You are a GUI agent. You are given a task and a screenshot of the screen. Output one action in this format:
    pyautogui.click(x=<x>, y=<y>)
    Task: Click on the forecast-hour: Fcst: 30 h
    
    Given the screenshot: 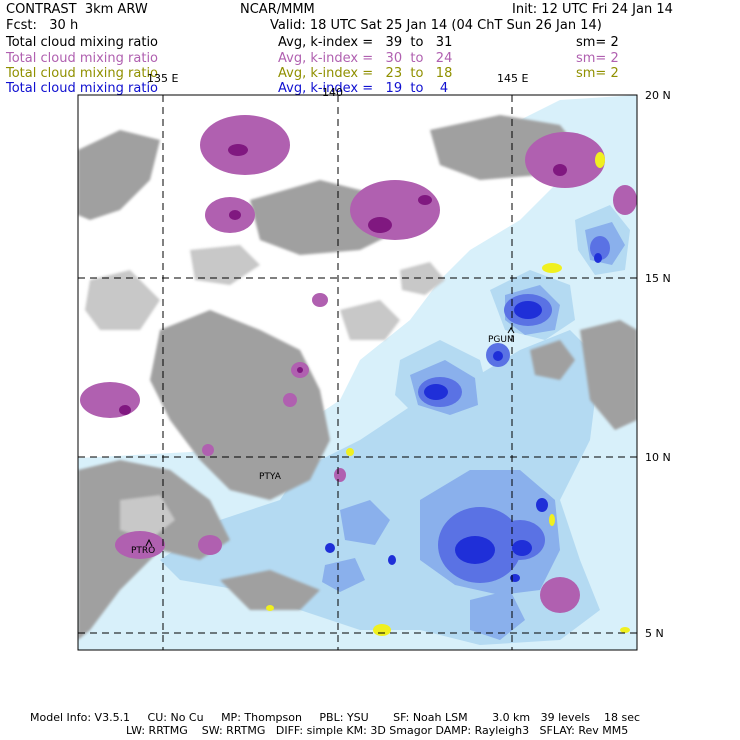 What is the action you would take?
    pyautogui.click(x=42, y=25)
    